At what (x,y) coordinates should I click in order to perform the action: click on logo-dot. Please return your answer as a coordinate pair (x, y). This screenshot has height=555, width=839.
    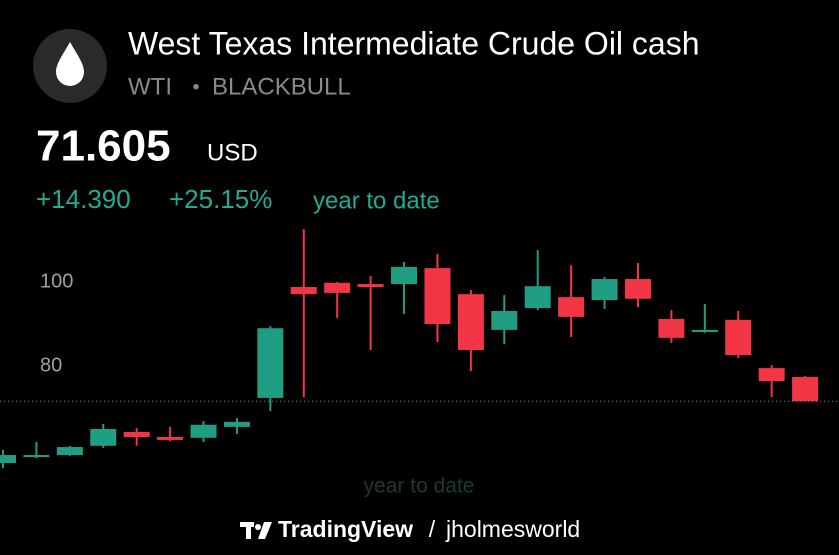
    Looking at the image, I should click on (258, 527).